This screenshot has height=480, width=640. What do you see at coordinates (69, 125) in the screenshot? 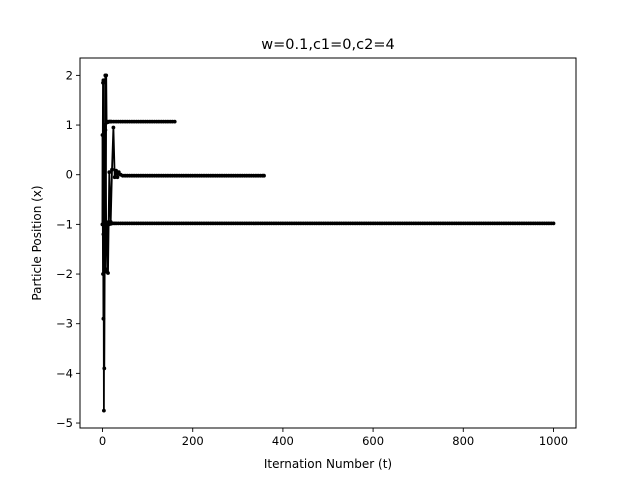
I see `y-tick-label: 1` at bounding box center [69, 125].